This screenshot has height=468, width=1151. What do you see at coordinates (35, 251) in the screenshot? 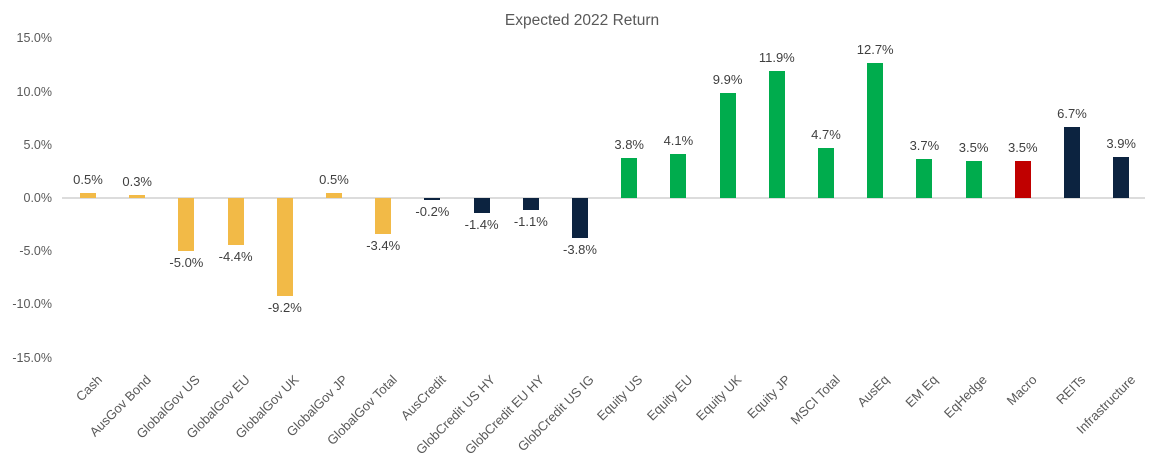
I see `y-axis-tick-label: -5.0%` at bounding box center [35, 251].